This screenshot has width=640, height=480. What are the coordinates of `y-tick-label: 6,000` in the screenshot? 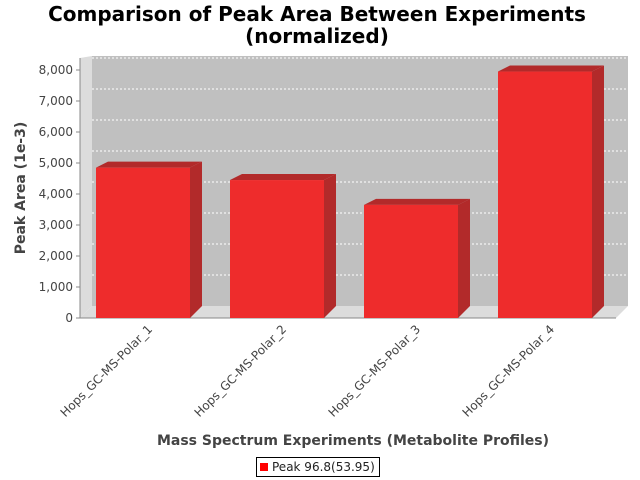 It's located at (56, 132).